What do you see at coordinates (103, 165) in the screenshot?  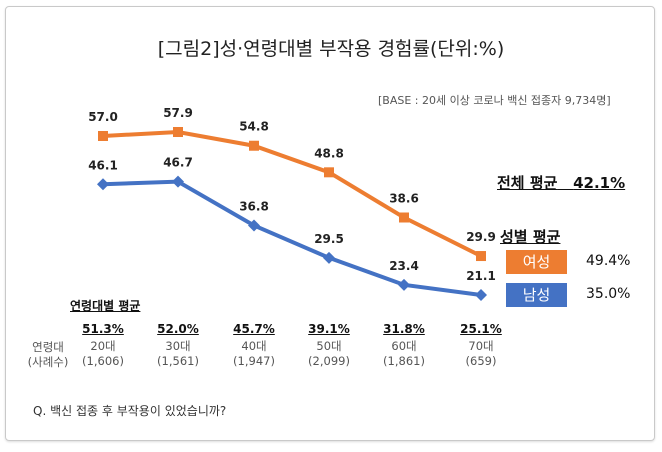 I see `data-label: 46.1` at bounding box center [103, 165].